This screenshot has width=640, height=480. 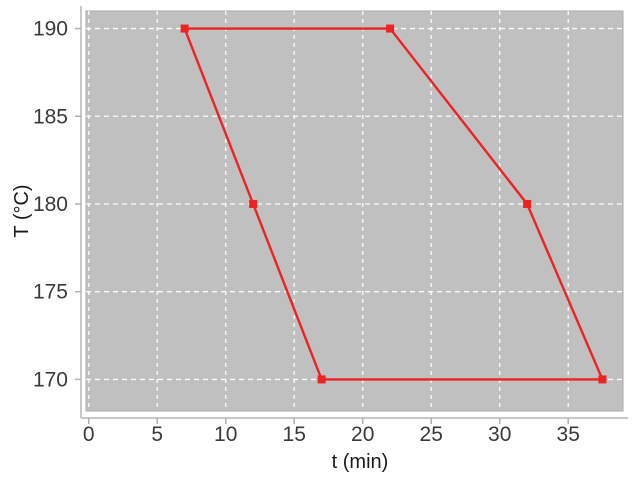 I want to click on y-tick-label: 185, so click(x=50, y=116).